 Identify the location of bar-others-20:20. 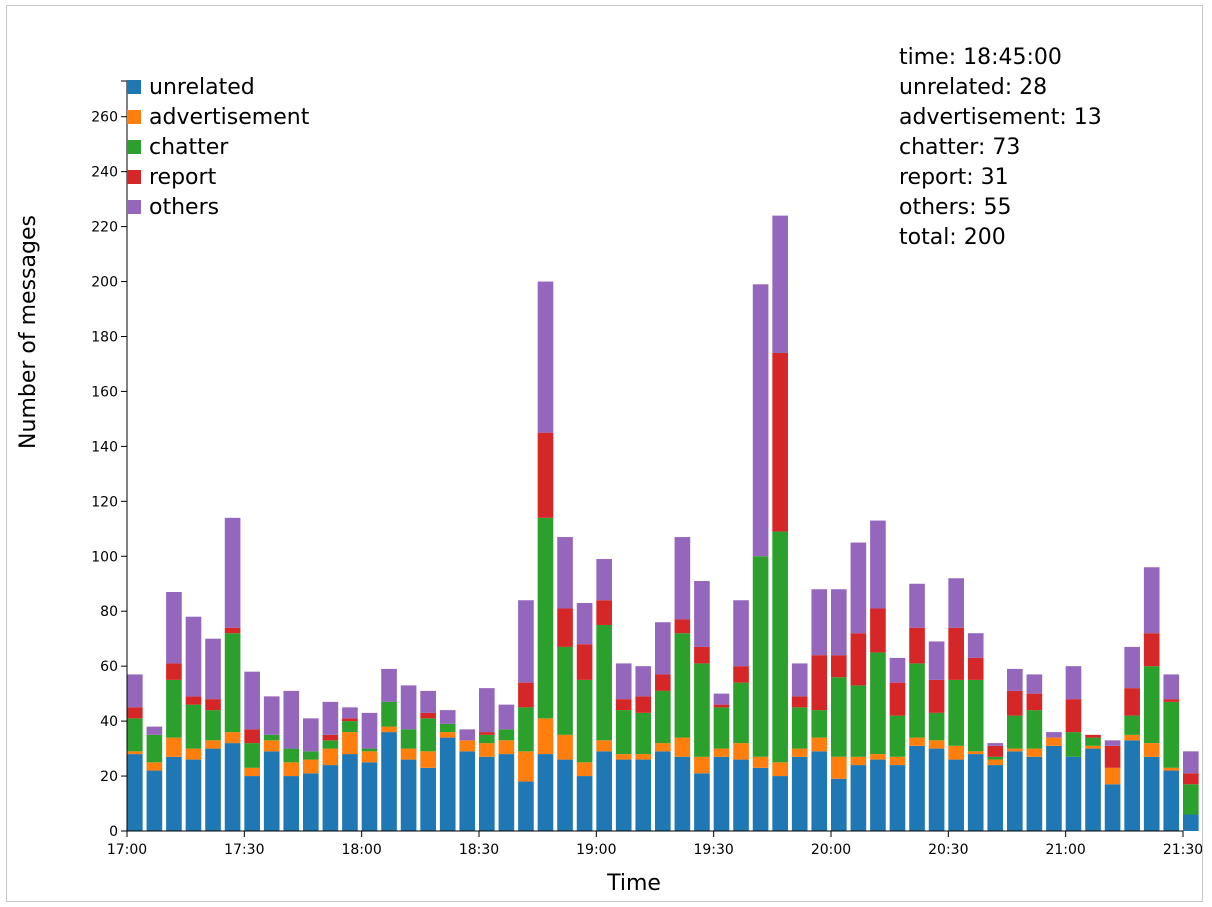
(917, 605).